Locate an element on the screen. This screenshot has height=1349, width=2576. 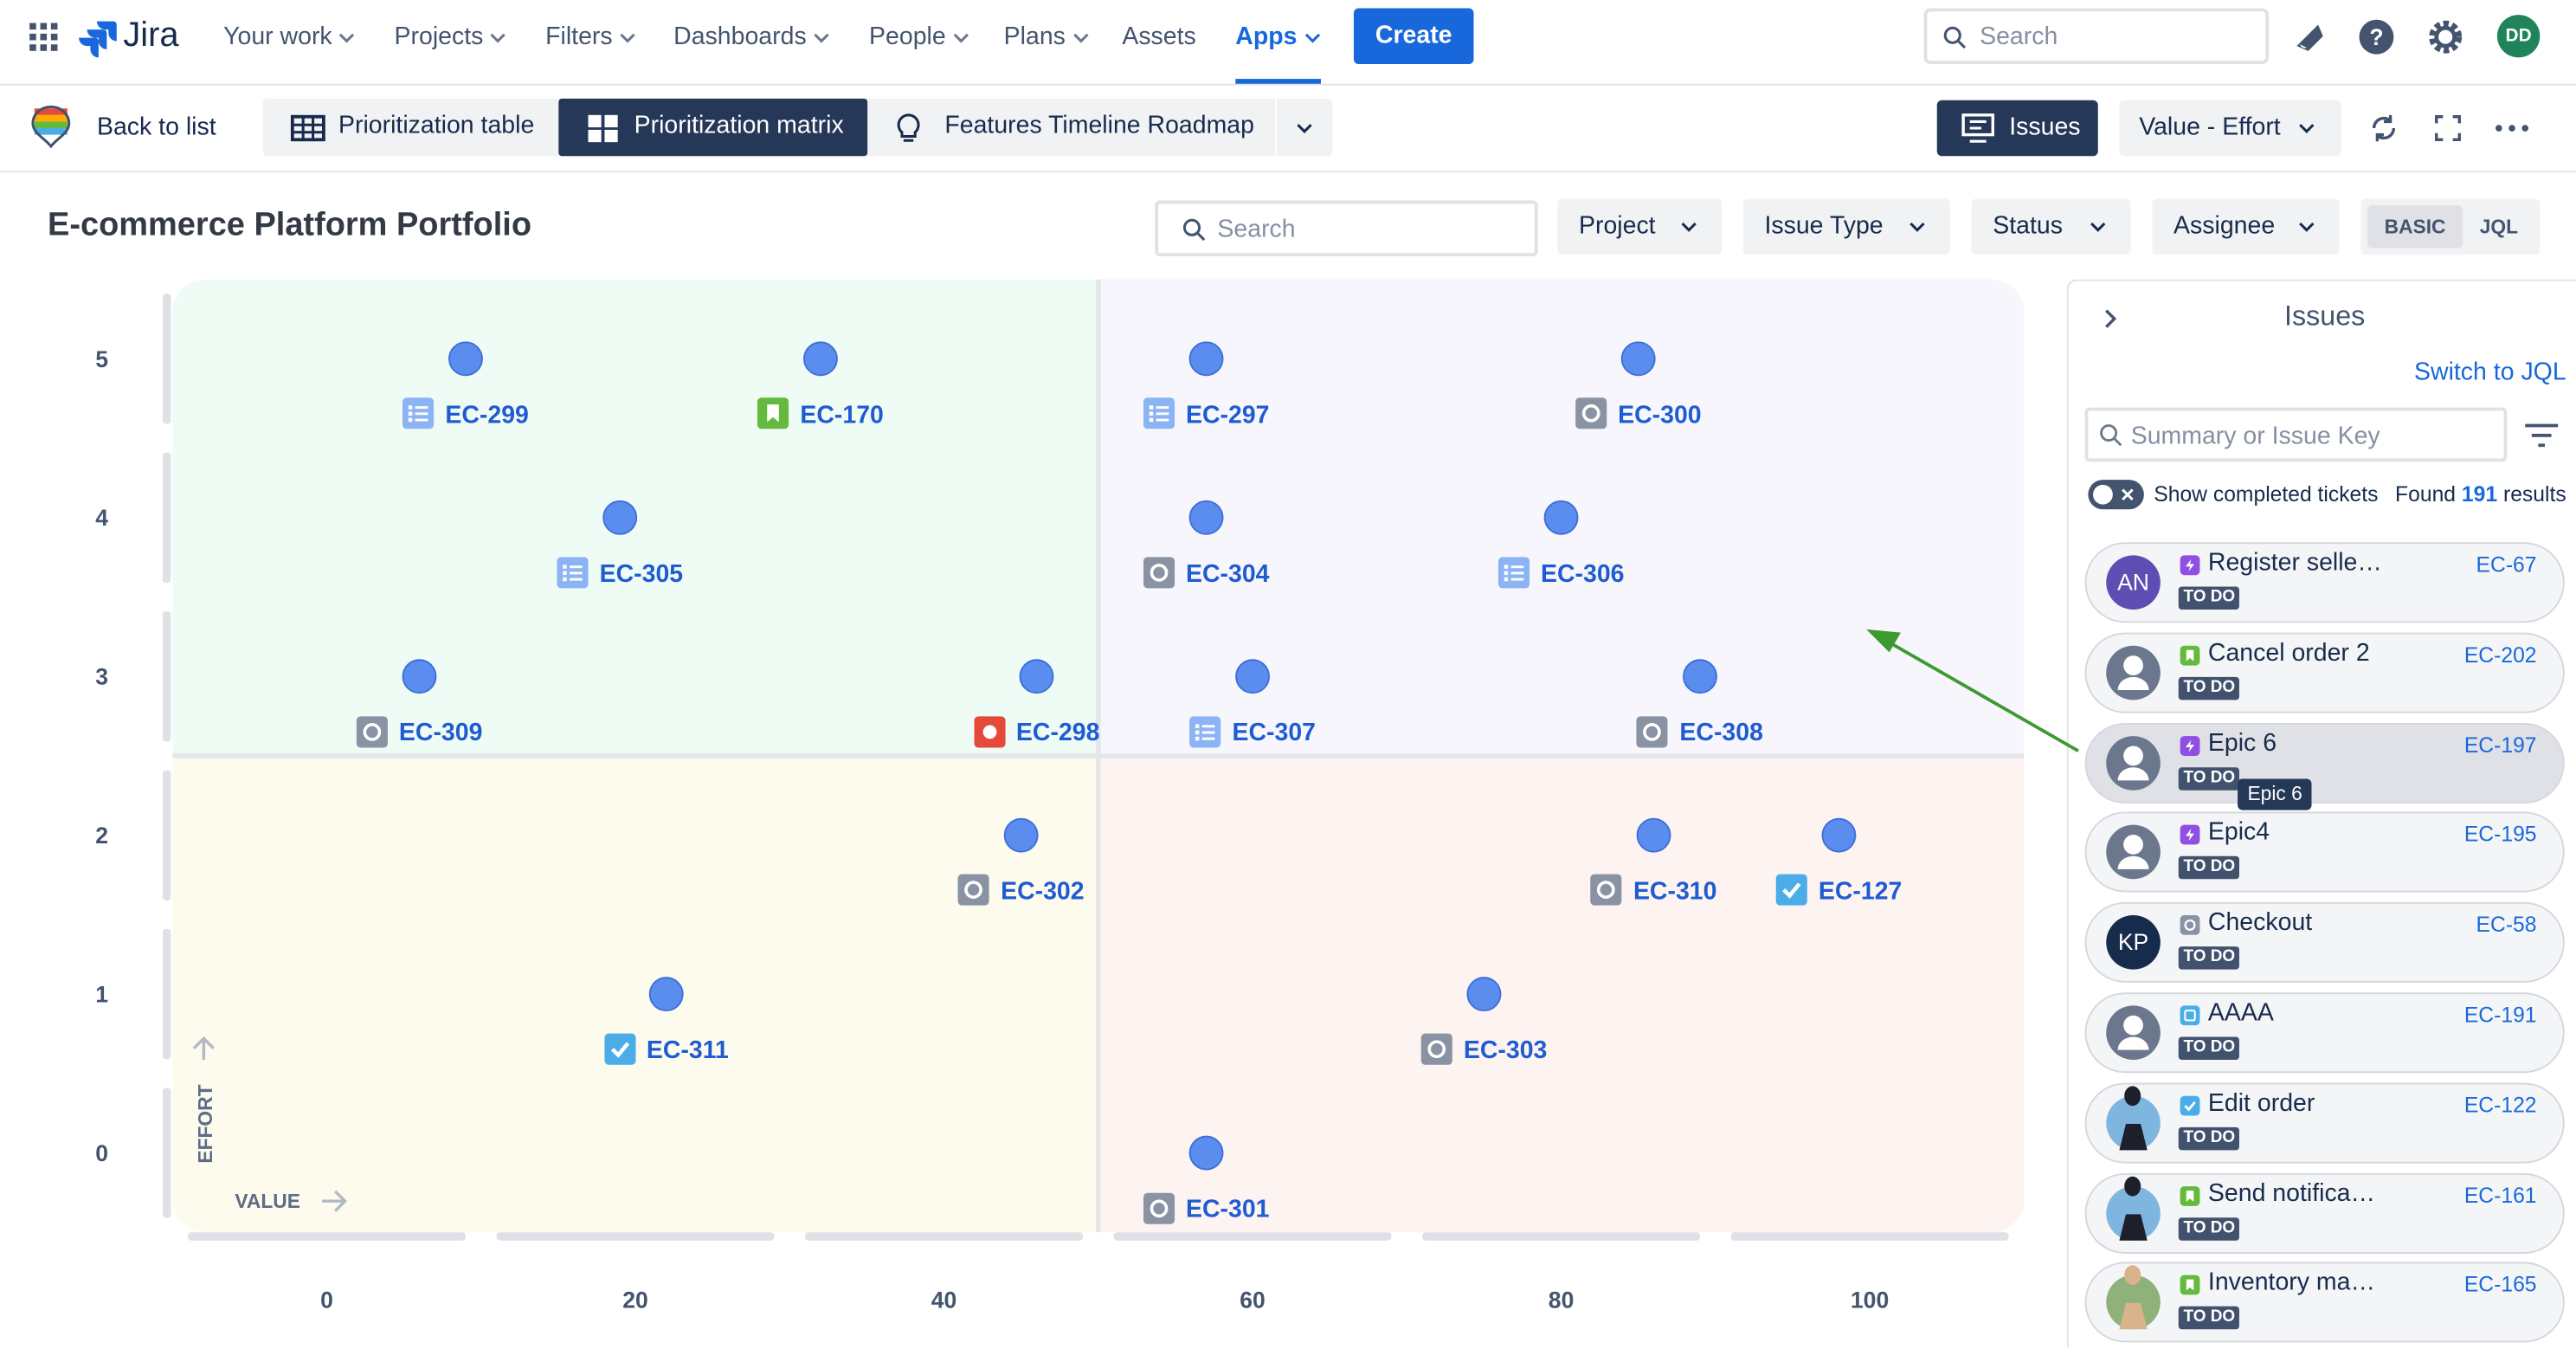
issue-key-label: EC-310 is located at coordinates (1674, 892).